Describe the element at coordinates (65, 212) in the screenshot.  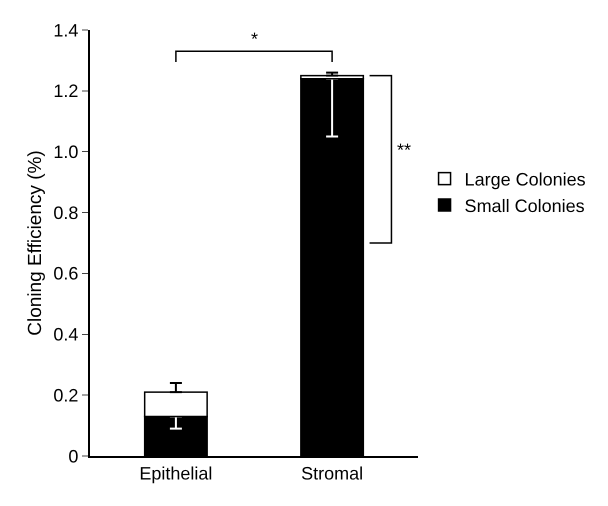
I see `y-tick-label: 0.8` at that location.